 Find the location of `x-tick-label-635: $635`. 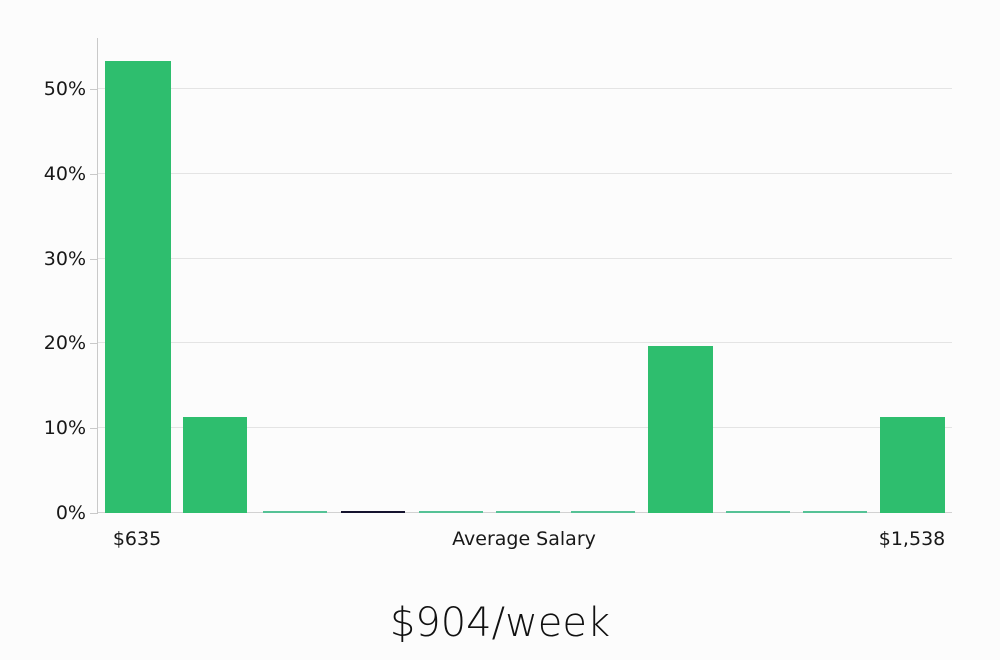

x-tick-label-635: $635 is located at coordinates (137, 539).